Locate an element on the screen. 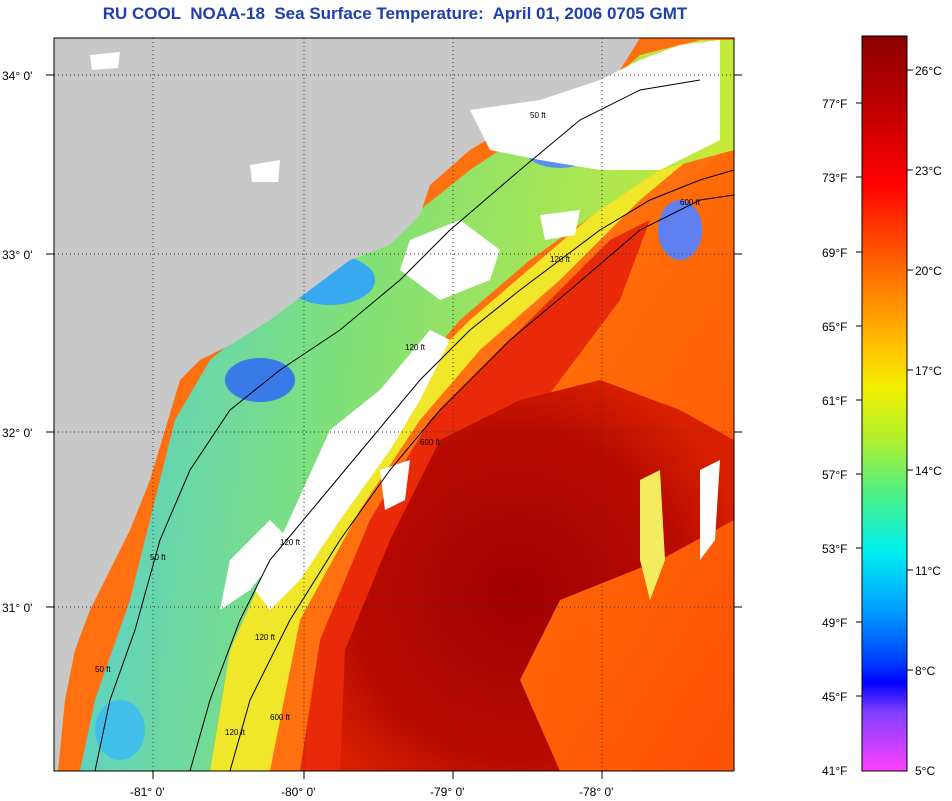 The width and height of the screenshot is (952, 801). lon-label: -81° 0' is located at coordinates (147, 792).